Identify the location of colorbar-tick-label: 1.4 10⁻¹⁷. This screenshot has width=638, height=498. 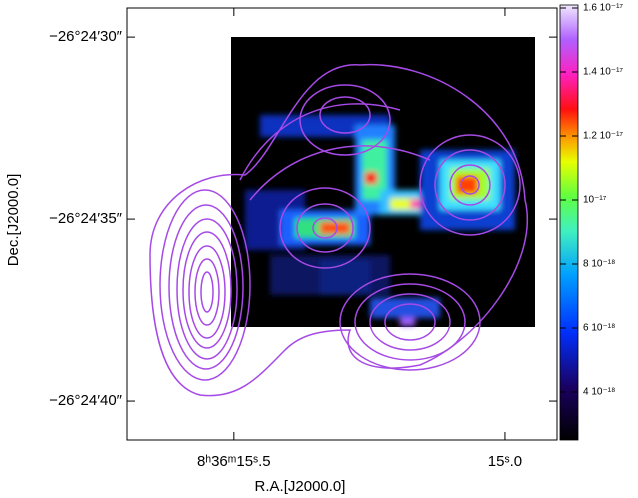
(603, 72).